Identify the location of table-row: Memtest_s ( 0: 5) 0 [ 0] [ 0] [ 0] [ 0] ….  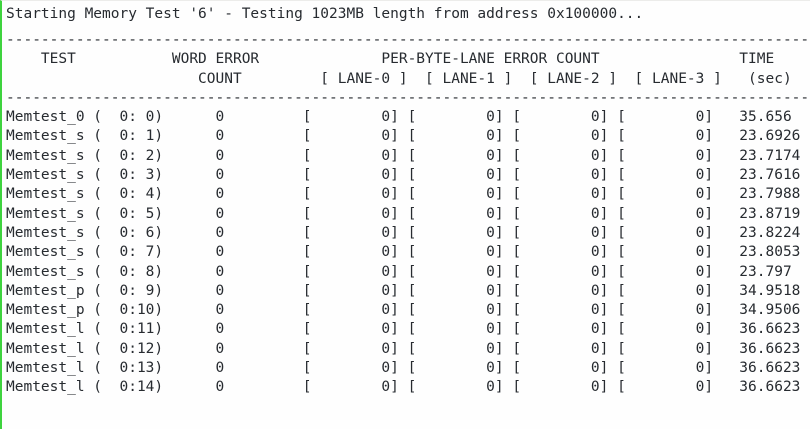
(403, 213).